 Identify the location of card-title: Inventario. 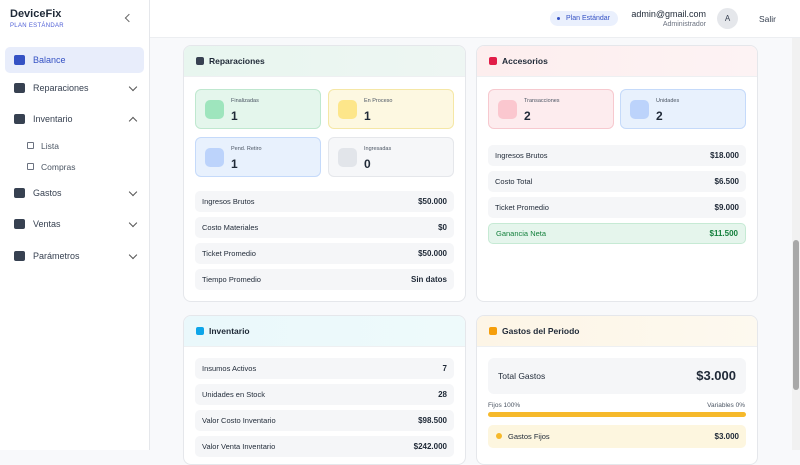
(229, 331).